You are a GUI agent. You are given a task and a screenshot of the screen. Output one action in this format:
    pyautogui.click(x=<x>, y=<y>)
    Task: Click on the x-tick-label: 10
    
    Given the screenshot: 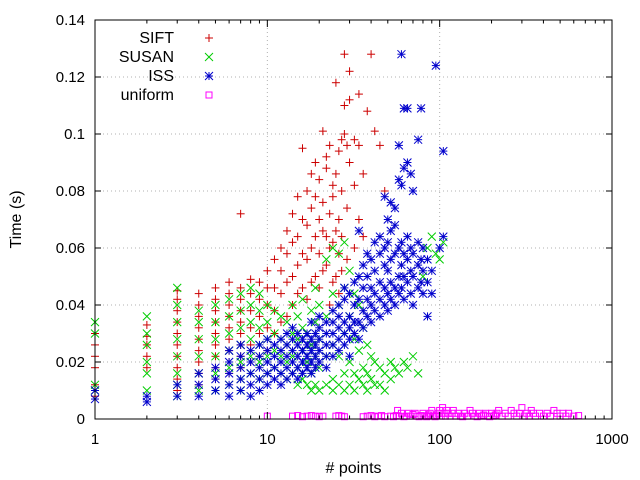 What is the action you would take?
    pyautogui.click(x=267, y=439)
    